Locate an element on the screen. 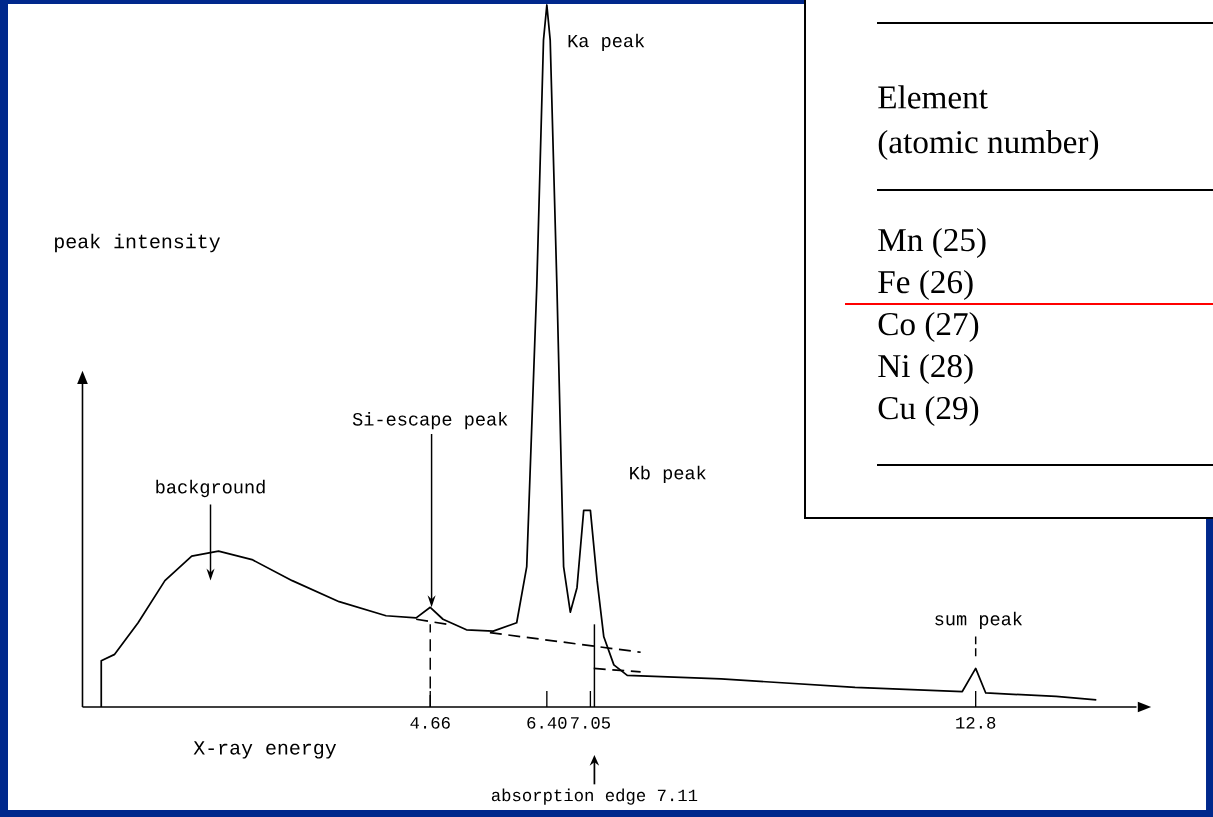 The image size is (1213, 817). annotation: Kb peak is located at coordinates (668, 474).